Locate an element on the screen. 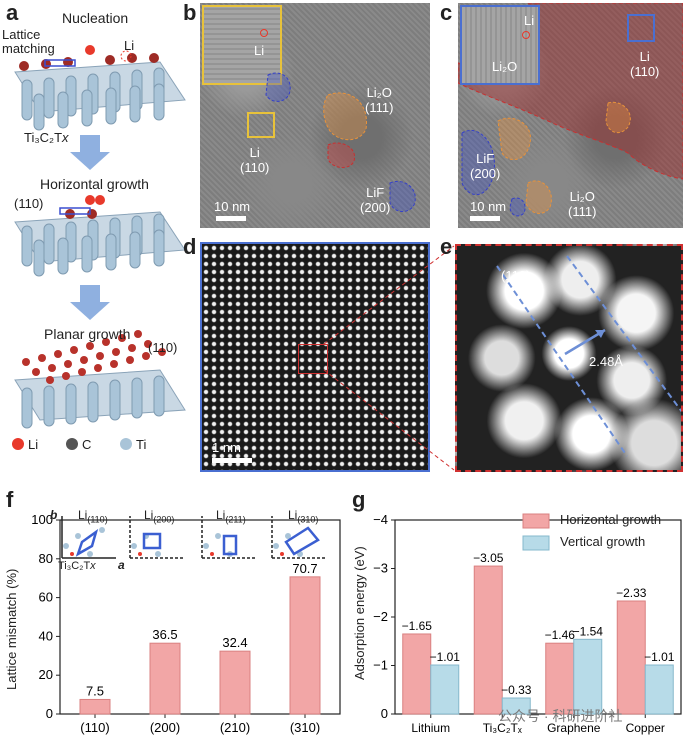  panel-c-inset-li2o: Li₂O is located at coordinates (505, 66).